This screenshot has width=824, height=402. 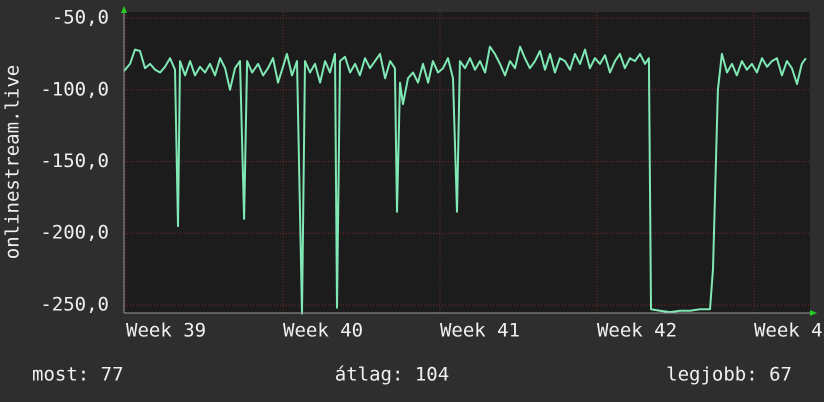 I want to click on y-tick-label: -50,0, so click(x=80, y=18).